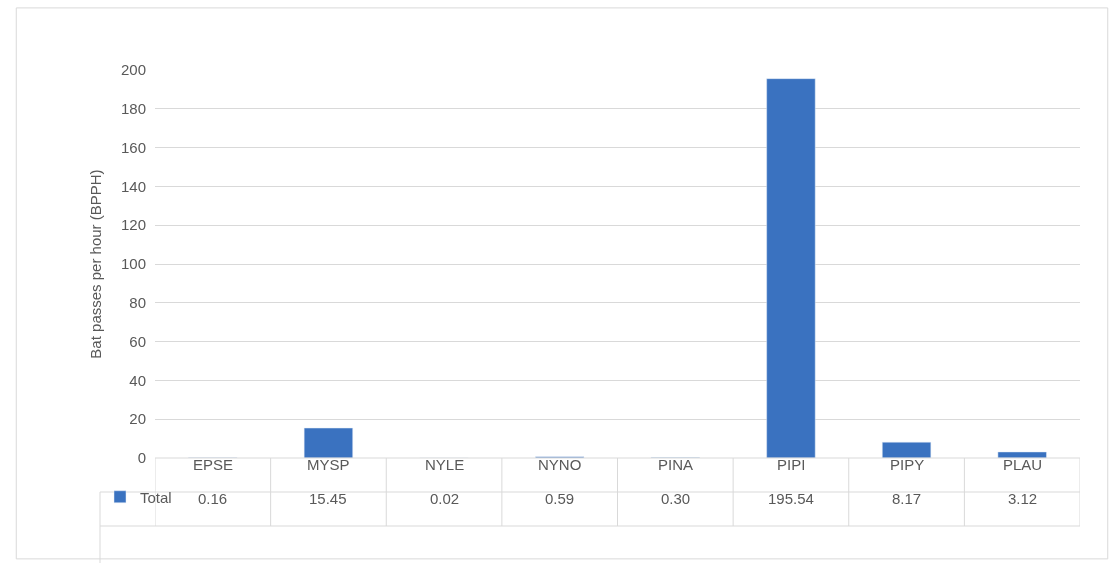 This screenshot has height=563, width=1119. What do you see at coordinates (156, 497) in the screenshot?
I see `legend-label: Total` at bounding box center [156, 497].